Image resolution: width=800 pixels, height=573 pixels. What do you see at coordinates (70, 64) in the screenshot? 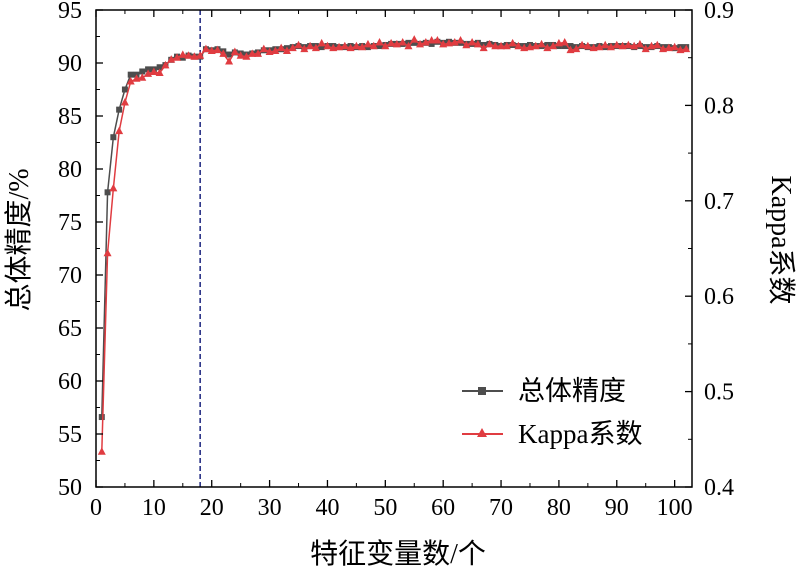
I see `left-y-tick-label: 90` at bounding box center [70, 64].